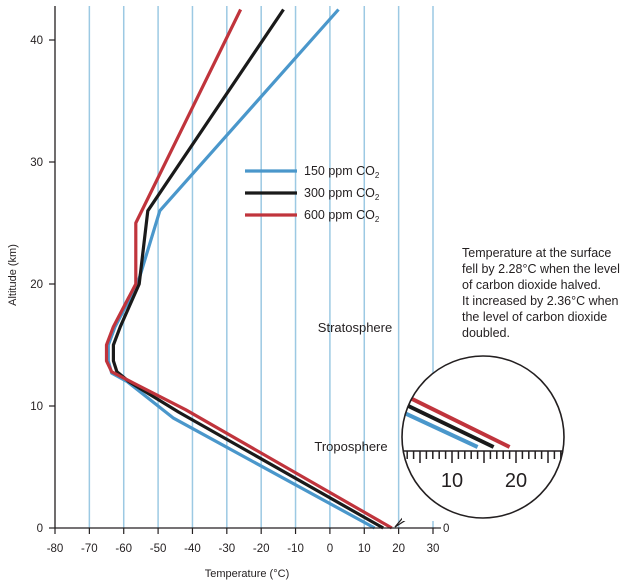 This screenshot has height=584, width=642. I want to click on legend-label: 300 ppm CO2, so click(342, 194).